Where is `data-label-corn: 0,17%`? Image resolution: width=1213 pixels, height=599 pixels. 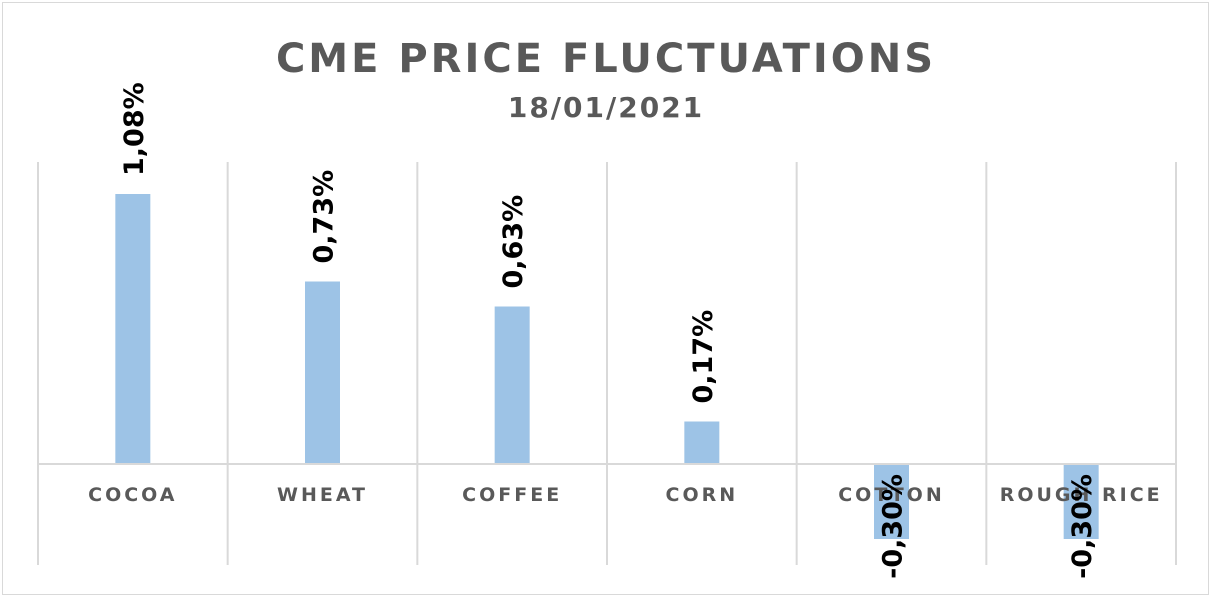 data-label-corn: 0,17% is located at coordinates (703, 357).